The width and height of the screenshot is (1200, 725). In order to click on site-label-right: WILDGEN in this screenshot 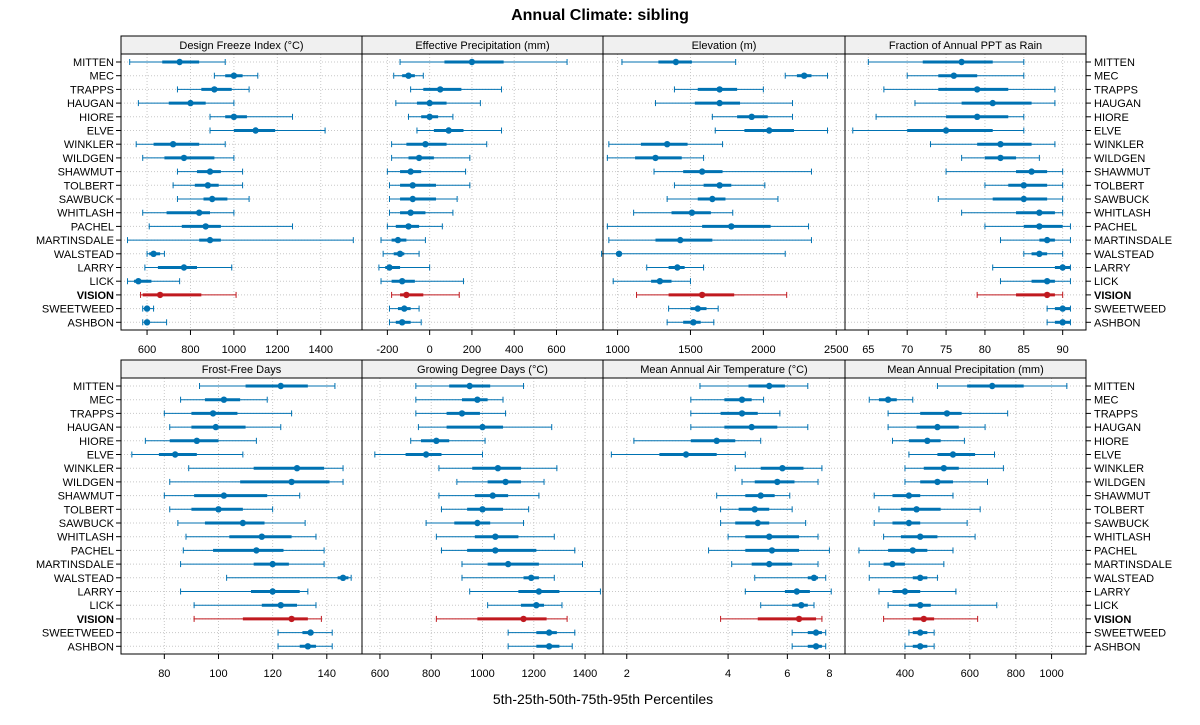, I will do `click(1119, 159)`.